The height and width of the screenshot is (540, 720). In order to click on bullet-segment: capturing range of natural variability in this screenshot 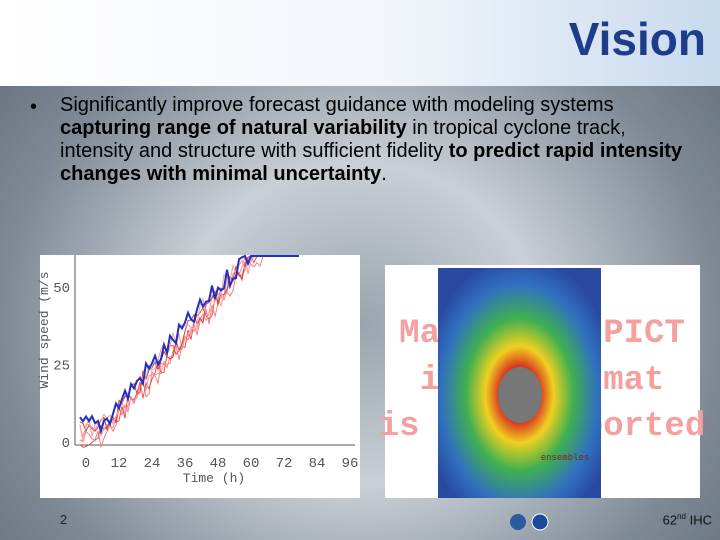, I will do `click(233, 128)`.